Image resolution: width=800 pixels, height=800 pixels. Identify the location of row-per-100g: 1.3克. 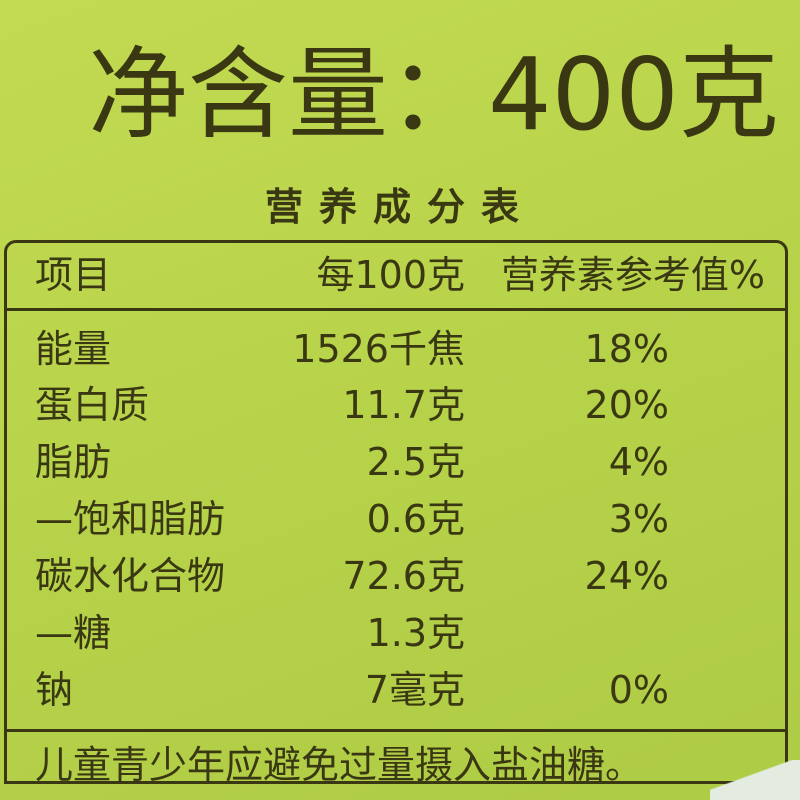
(415, 633).